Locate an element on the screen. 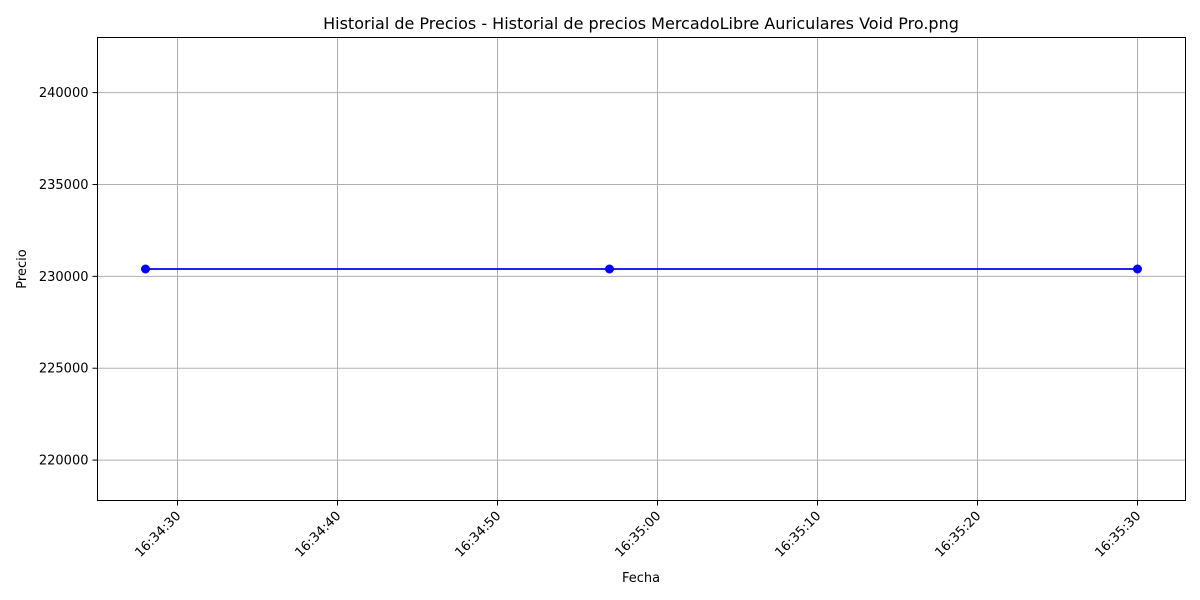  y-tick-label: 225000 is located at coordinates (64, 369).